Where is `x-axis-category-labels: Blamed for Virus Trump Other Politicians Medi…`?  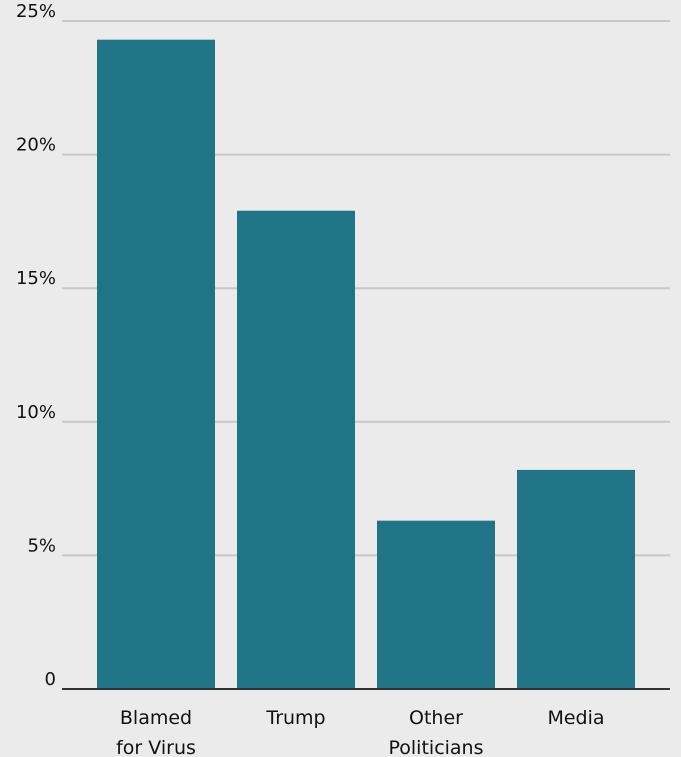 x-axis-category-labels: Blamed for Virus Trump Other Politicians Medi… is located at coordinates (360, 732).